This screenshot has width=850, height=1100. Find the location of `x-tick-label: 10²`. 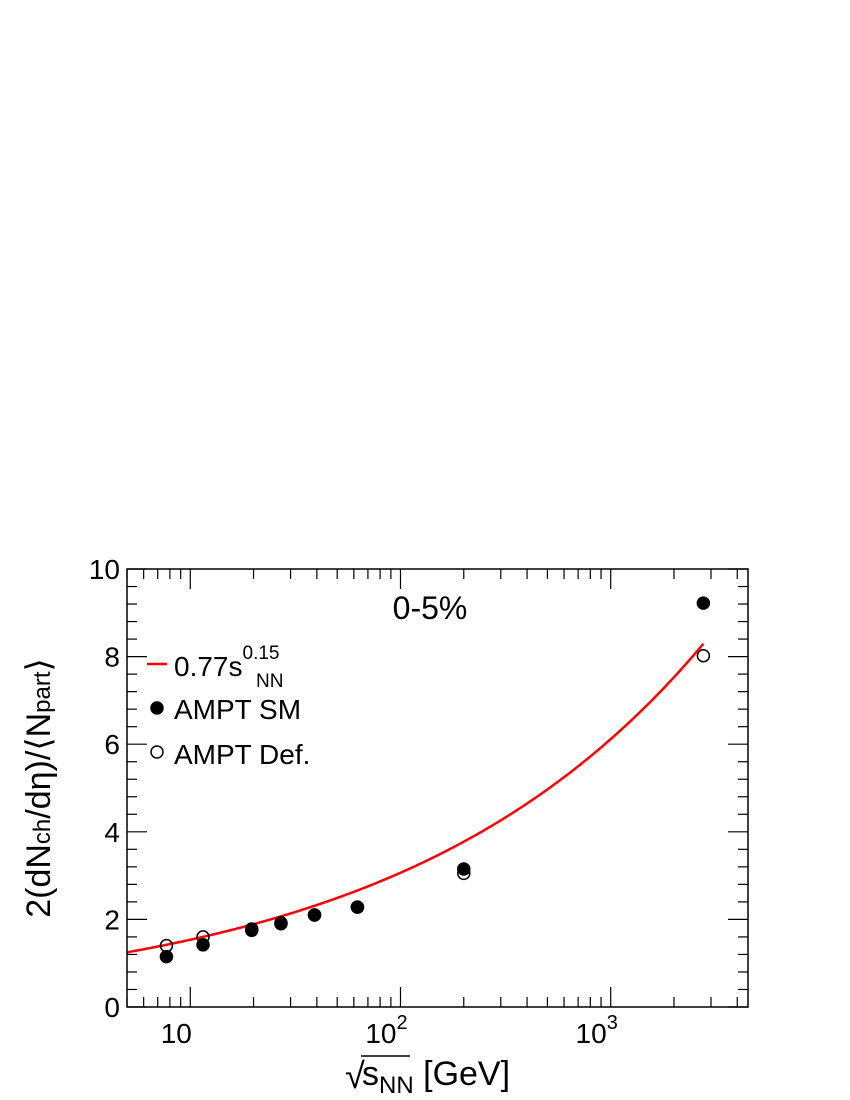

x-tick-label: 10² is located at coordinates (386, 1030).